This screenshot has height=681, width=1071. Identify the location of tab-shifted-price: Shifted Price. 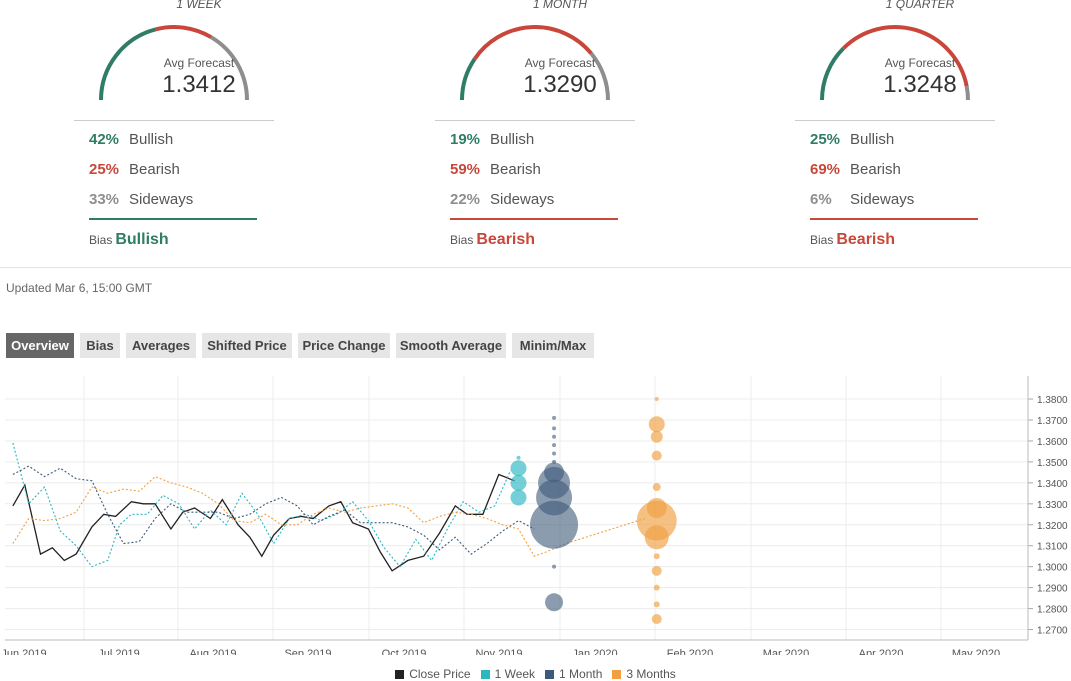
(247, 345).